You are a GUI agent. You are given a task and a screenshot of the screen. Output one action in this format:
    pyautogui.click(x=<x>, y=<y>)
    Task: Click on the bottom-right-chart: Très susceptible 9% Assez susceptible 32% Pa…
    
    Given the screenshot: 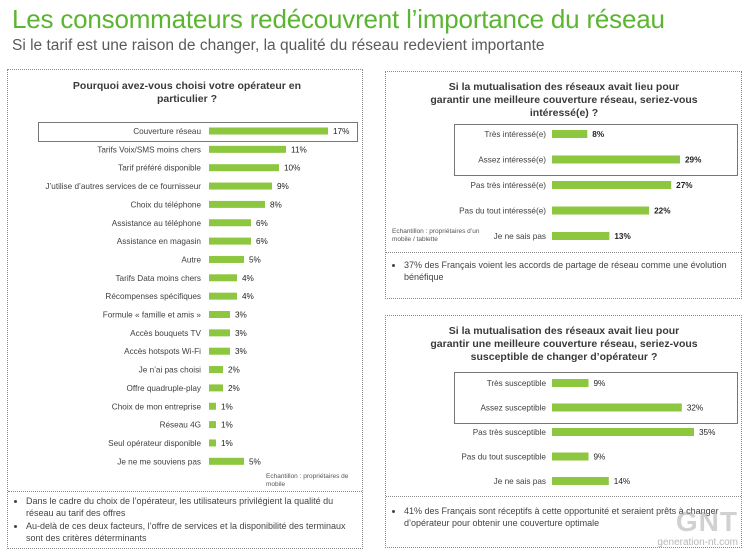 What is the action you would take?
    pyautogui.click(x=588, y=432)
    